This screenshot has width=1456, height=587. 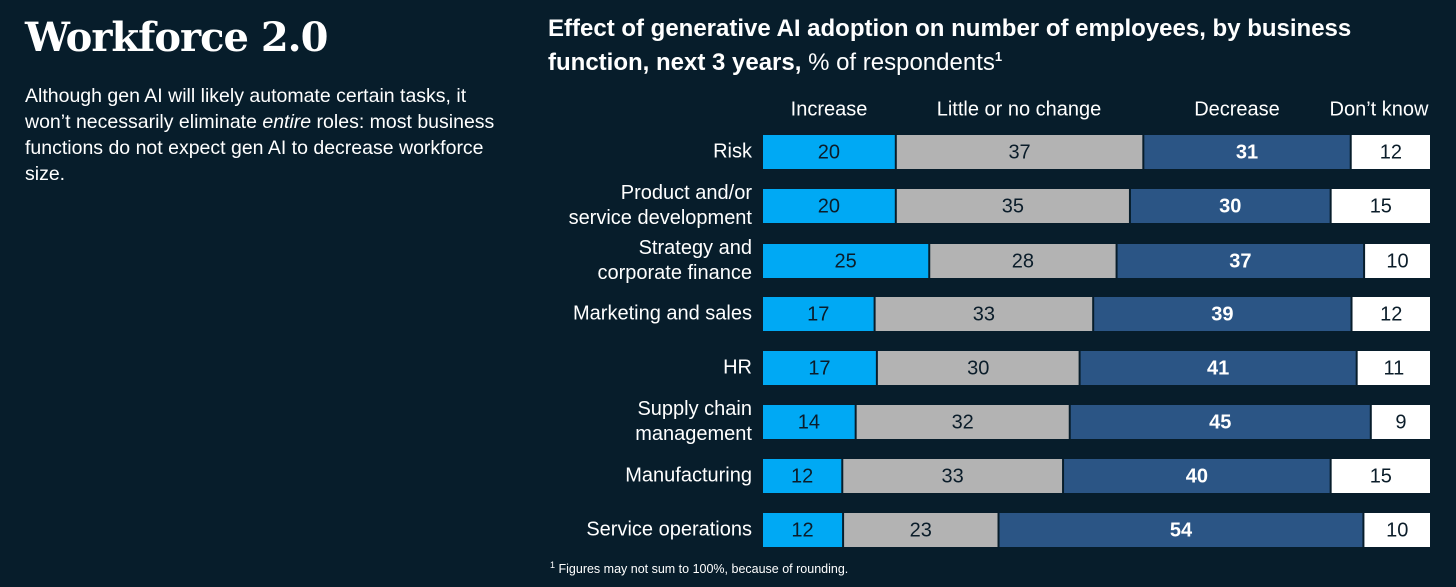 What do you see at coordinates (553, 564) in the screenshot?
I see `footnote-marker: 1` at bounding box center [553, 564].